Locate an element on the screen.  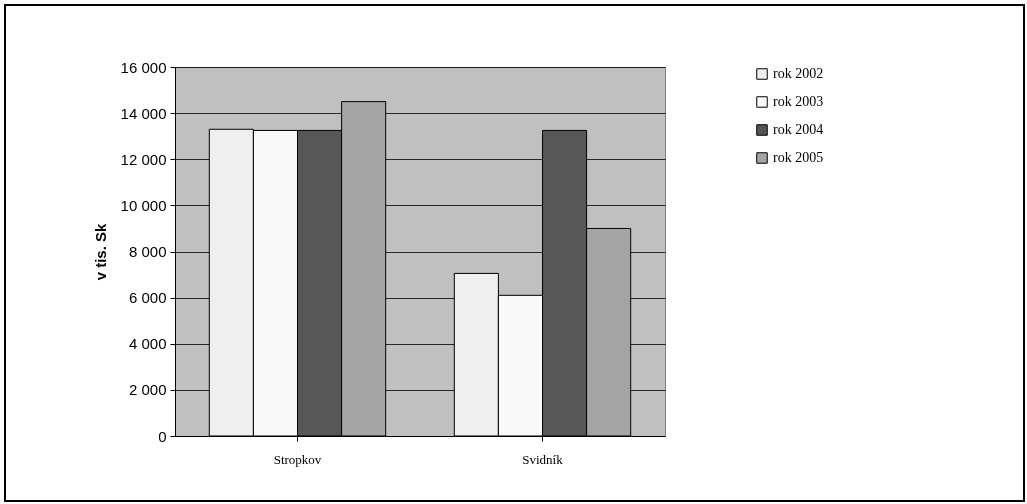
legend-label: rok 2003 is located at coordinates (798, 101).